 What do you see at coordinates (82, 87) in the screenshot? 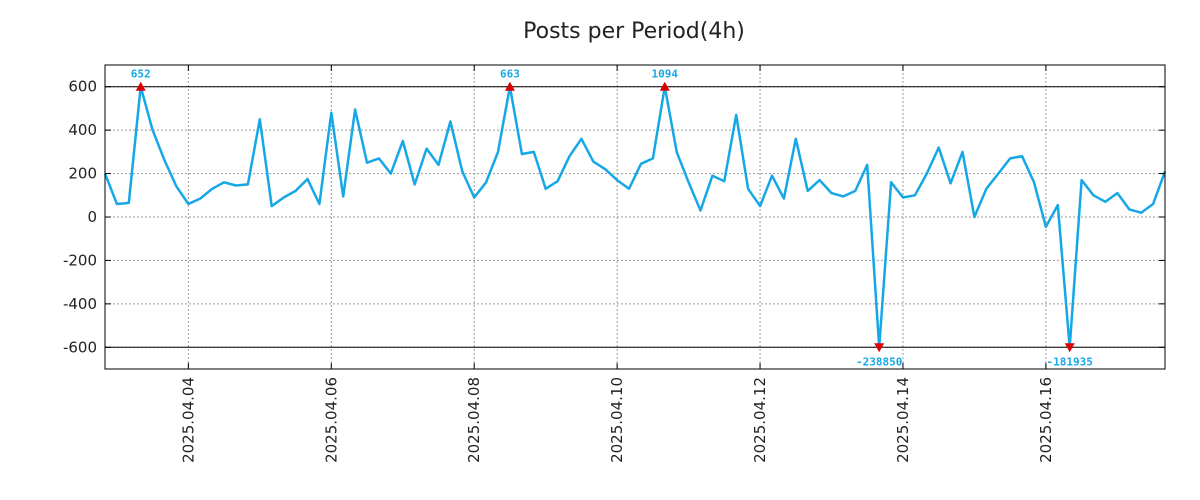
I see `y-tick-label: 600` at bounding box center [82, 87].